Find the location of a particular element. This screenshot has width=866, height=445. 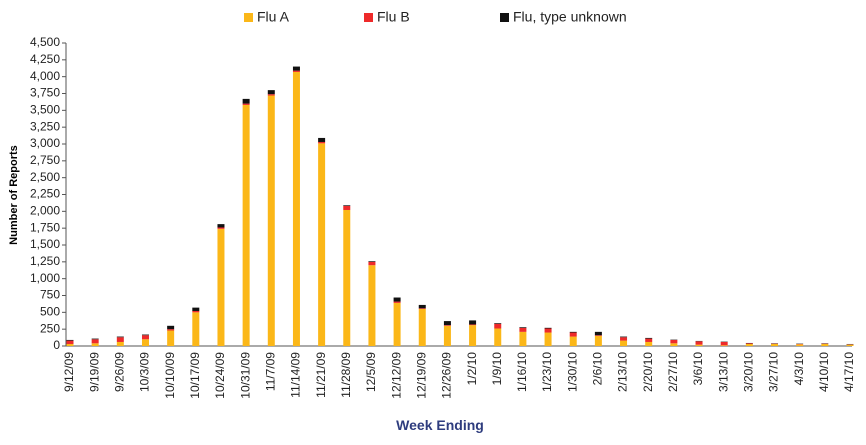

x-tick-label: 4/3/10 is located at coordinates (799, 369).